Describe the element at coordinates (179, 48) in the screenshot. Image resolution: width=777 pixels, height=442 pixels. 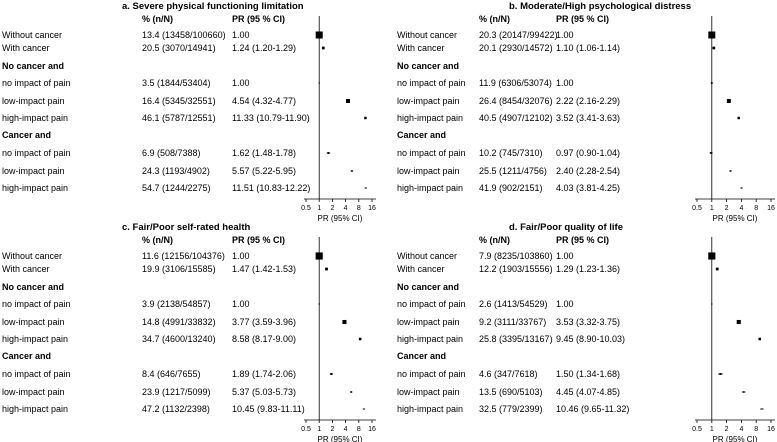
I see `row-pct: 20.5 (3070/14941)` at that location.